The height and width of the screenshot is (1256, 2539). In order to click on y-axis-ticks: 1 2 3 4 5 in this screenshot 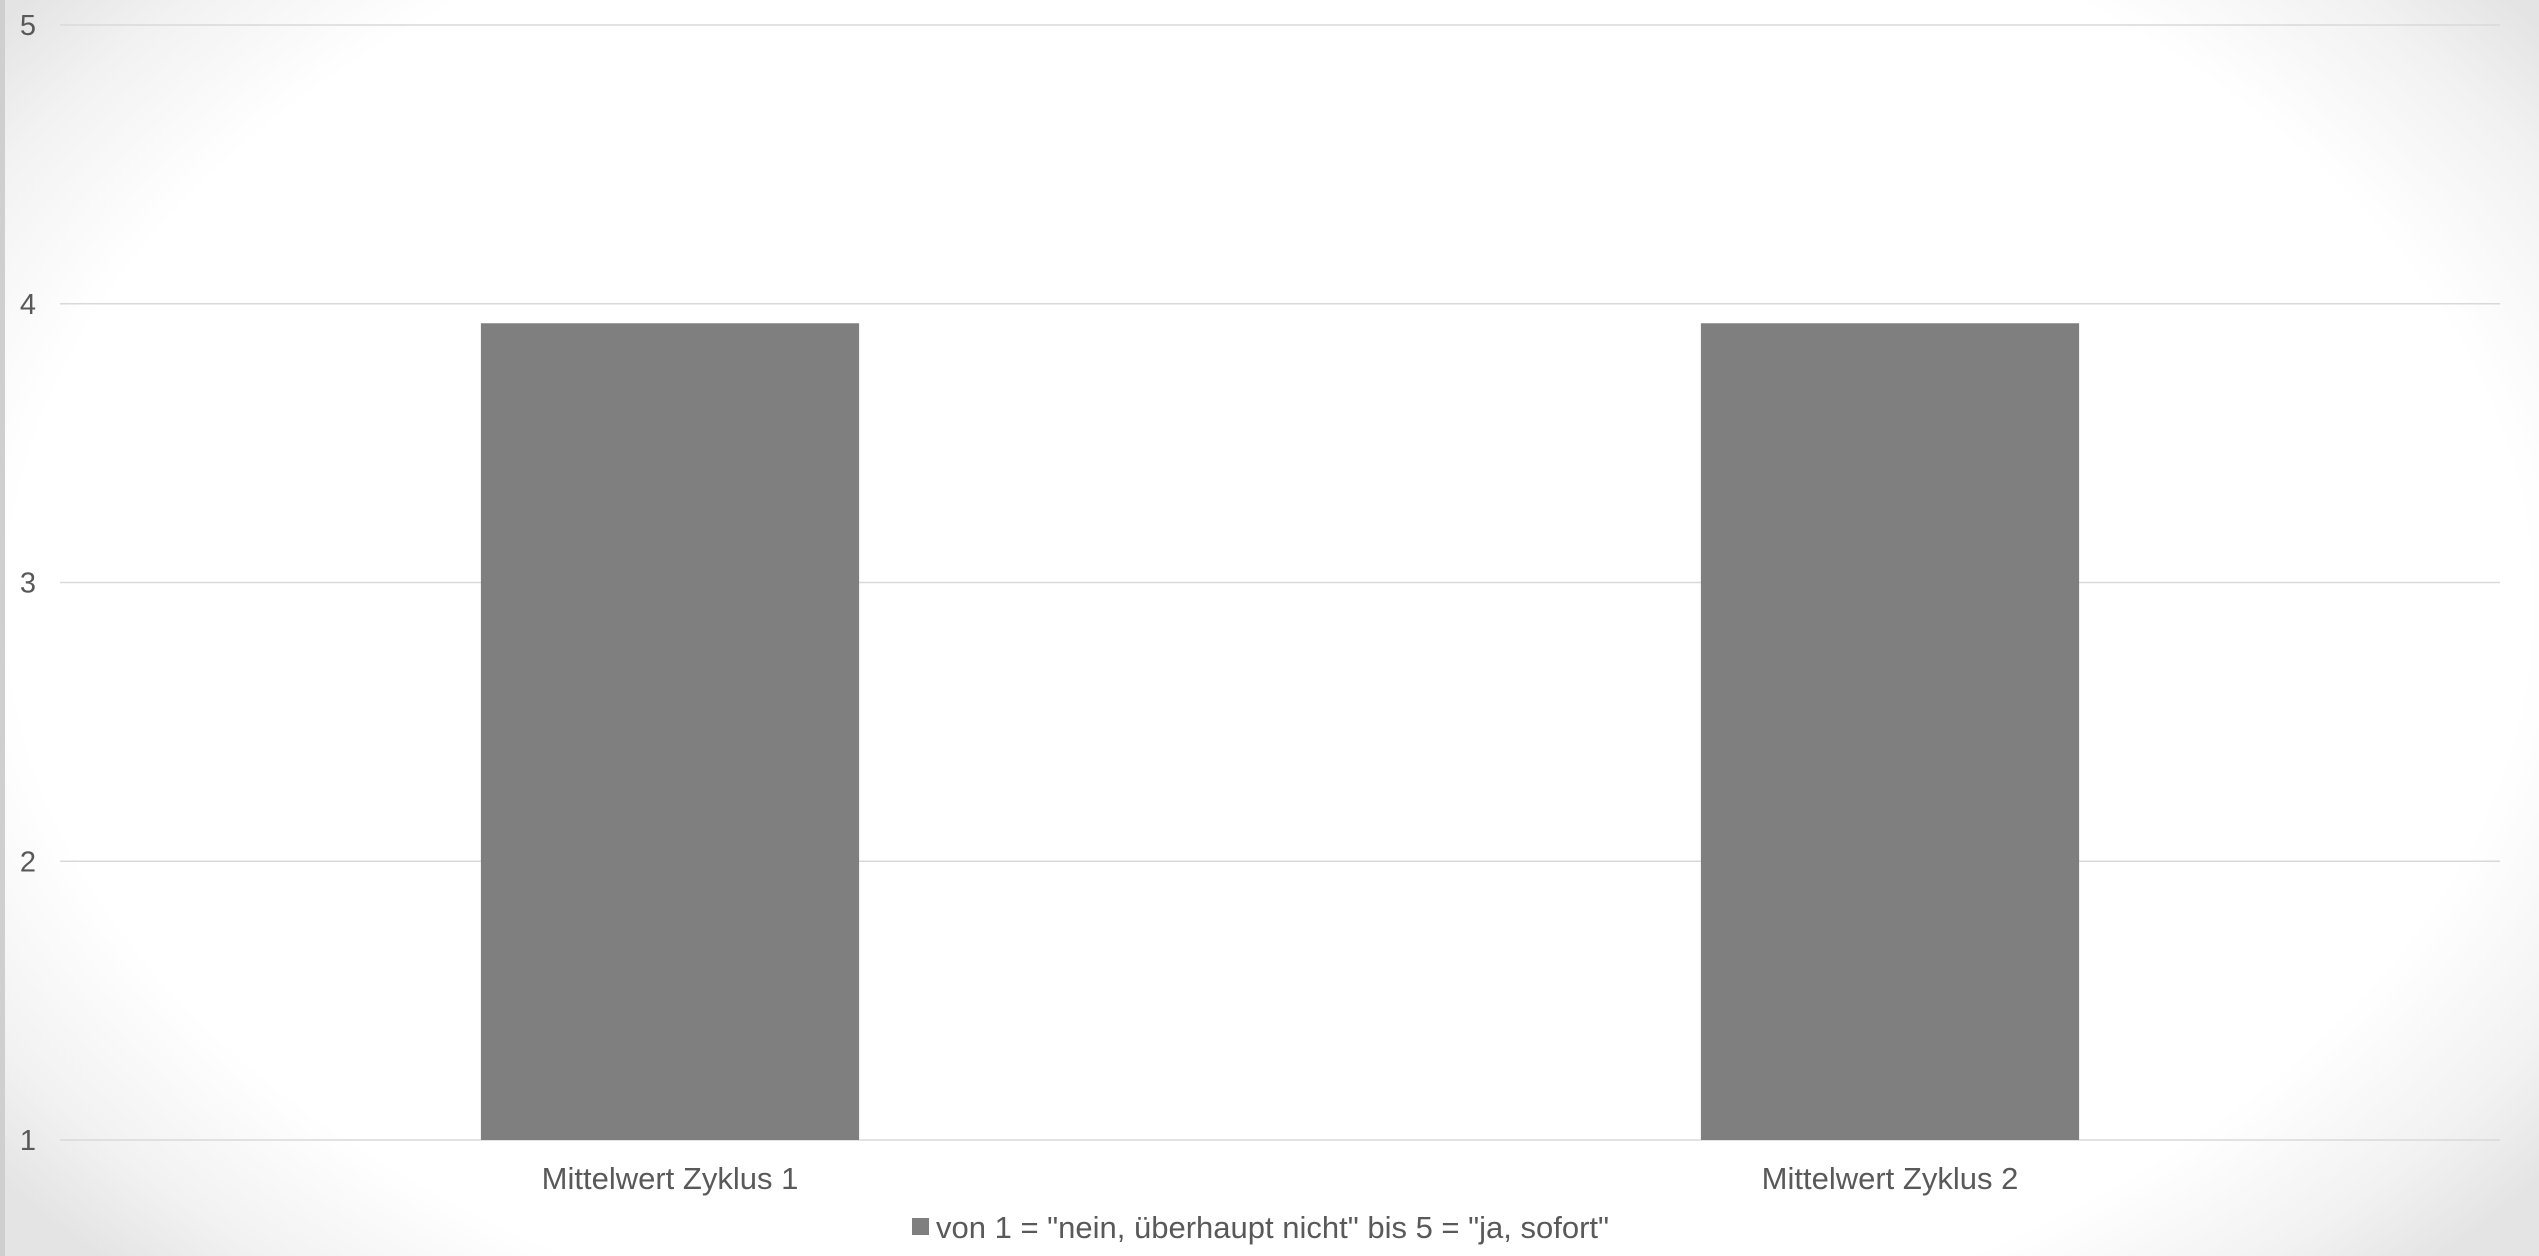, I will do `click(28, 583)`.